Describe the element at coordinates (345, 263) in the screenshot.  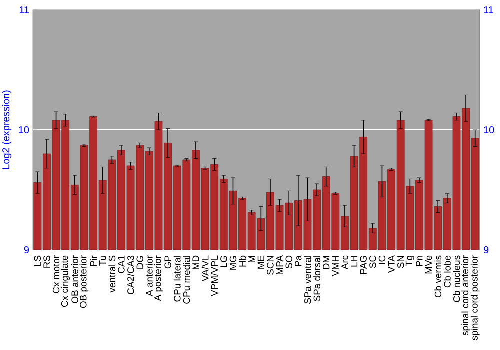
I see `x-tick-label: Arc` at that location.